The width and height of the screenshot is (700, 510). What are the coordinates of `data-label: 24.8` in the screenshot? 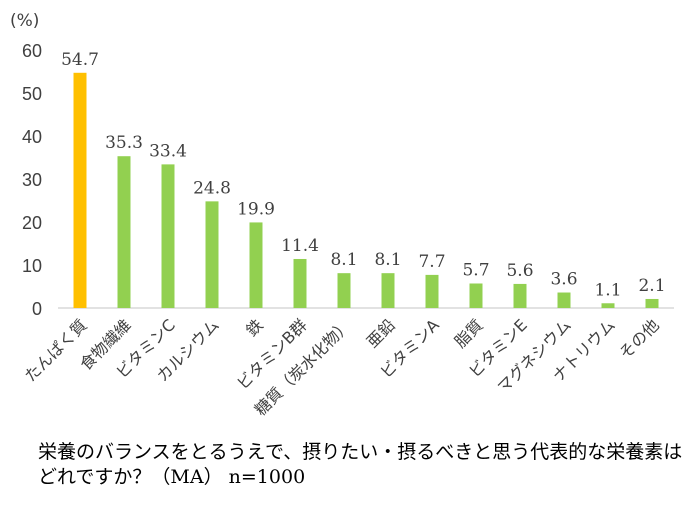 It's located at (212, 188).